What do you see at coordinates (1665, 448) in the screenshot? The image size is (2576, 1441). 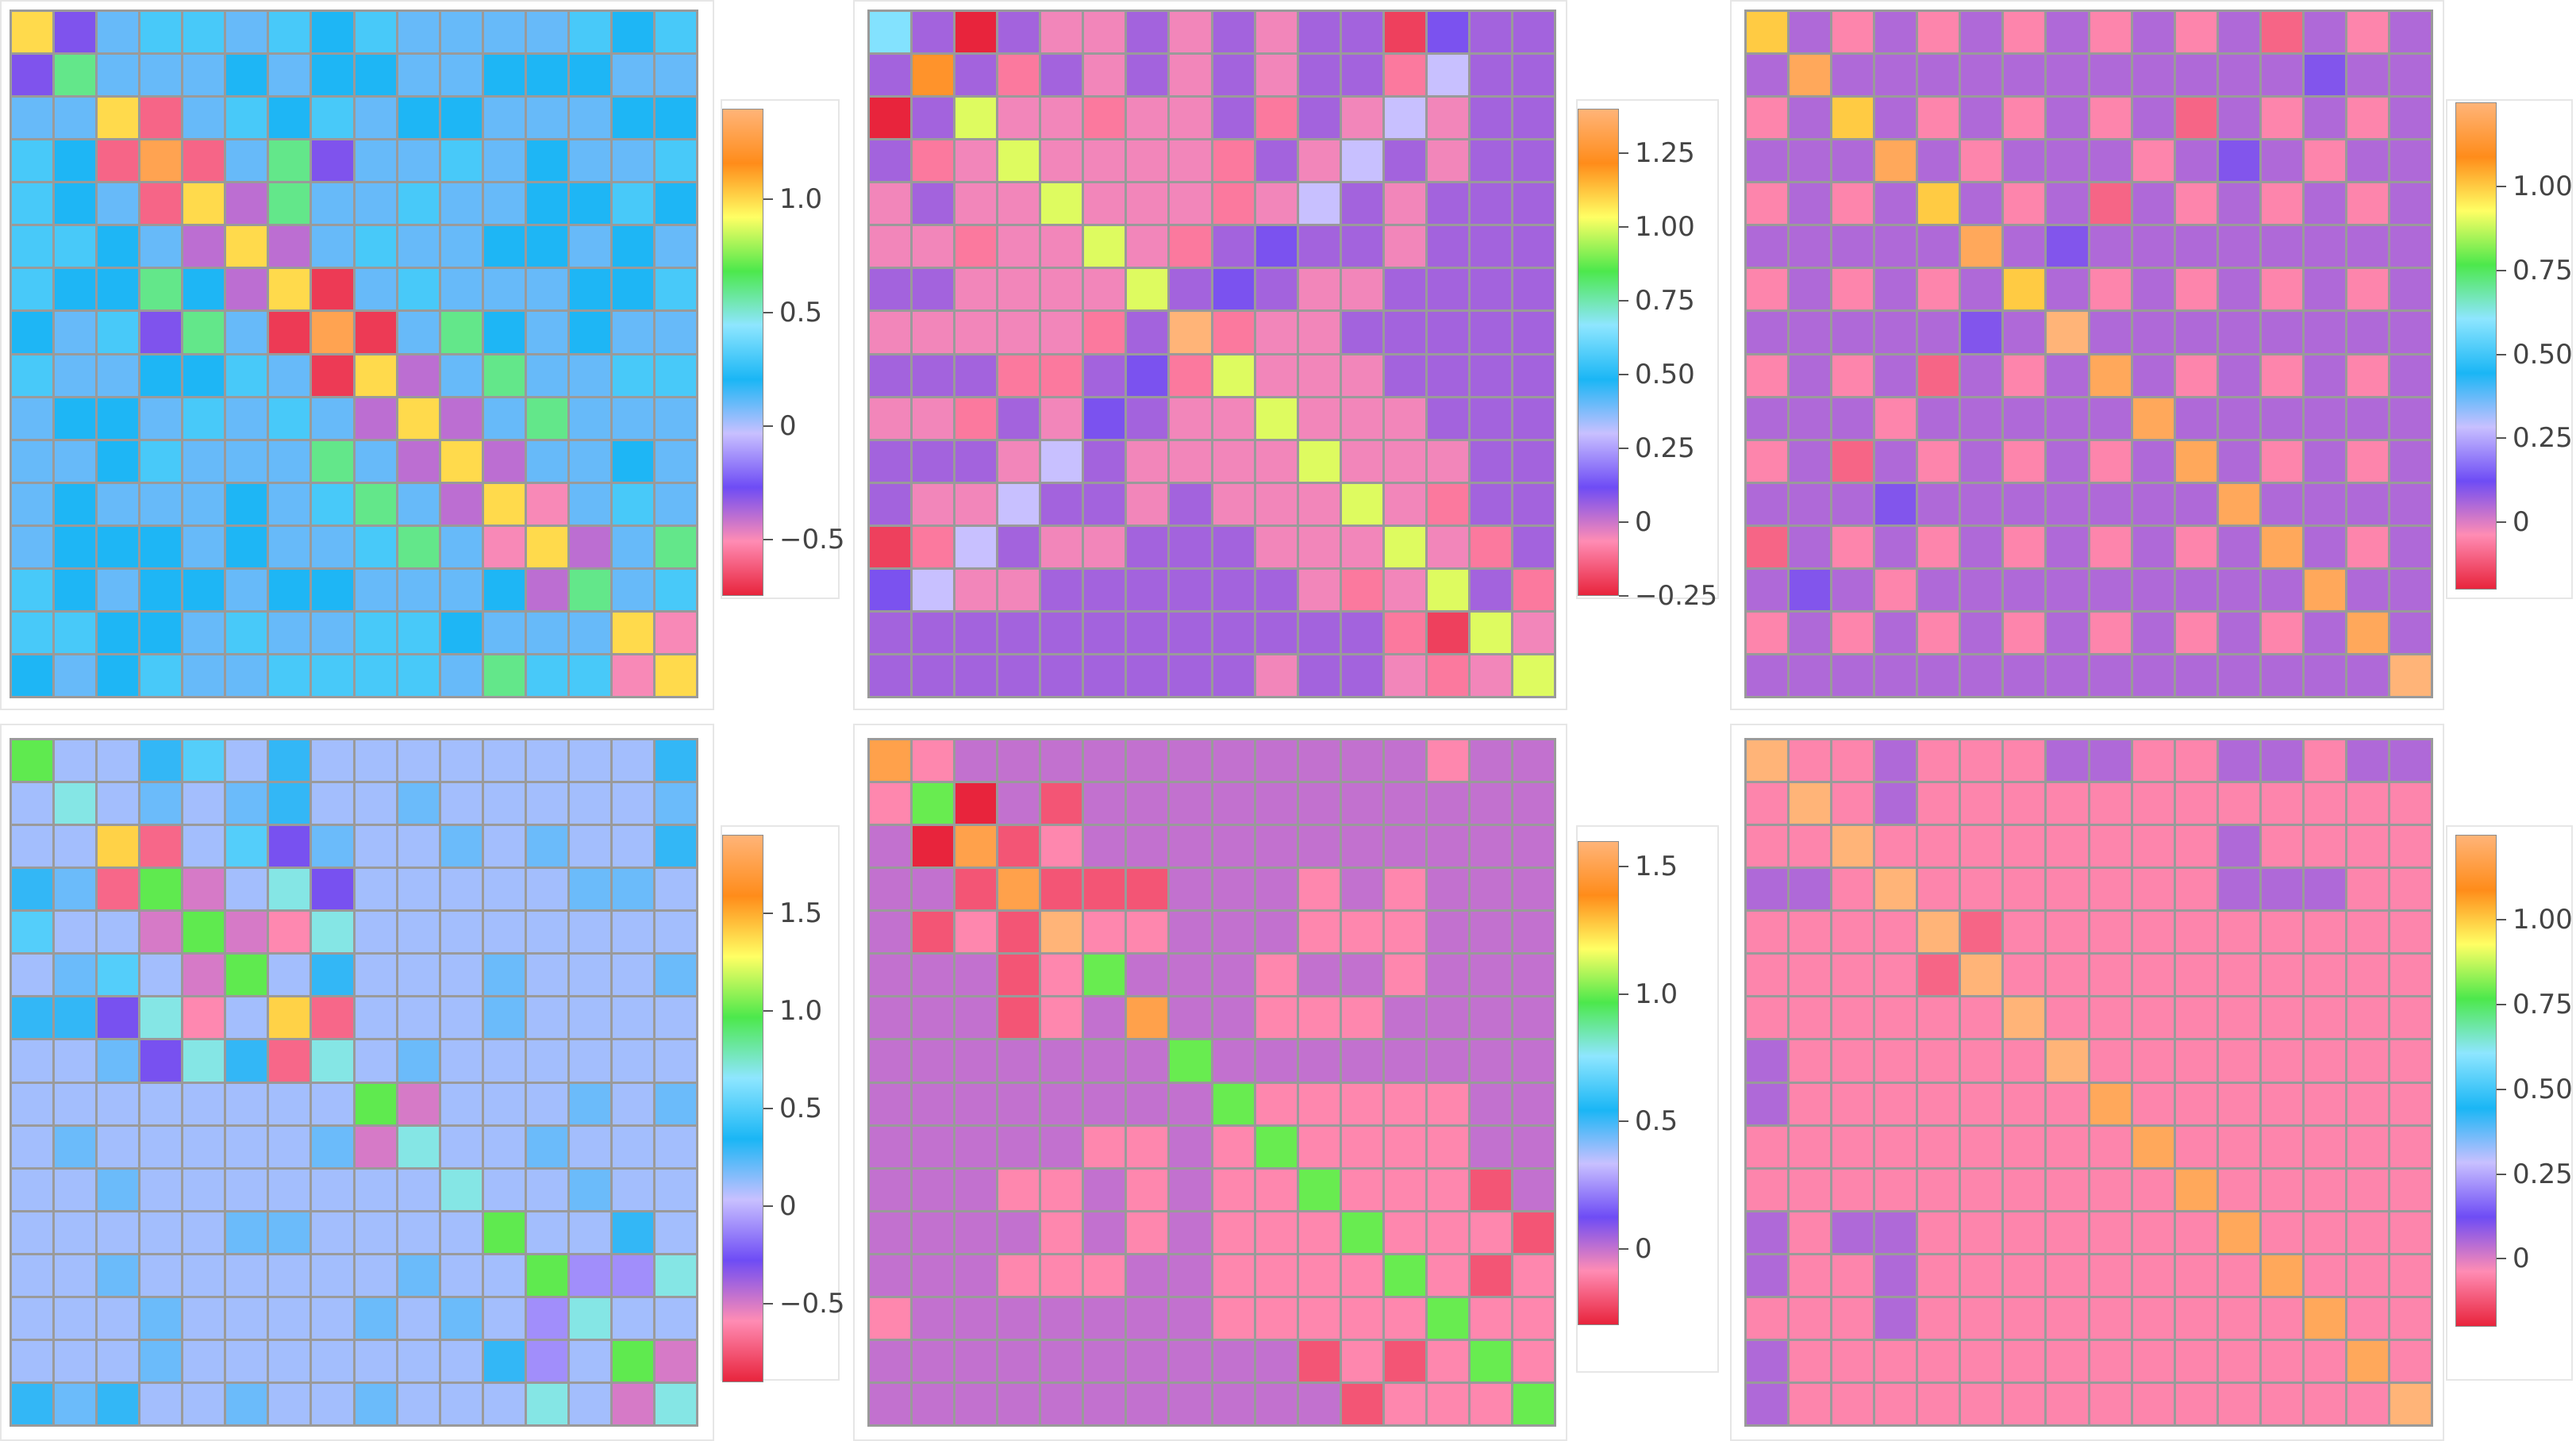 I see `colorbar-tick-label: 0.25` at bounding box center [1665, 448].